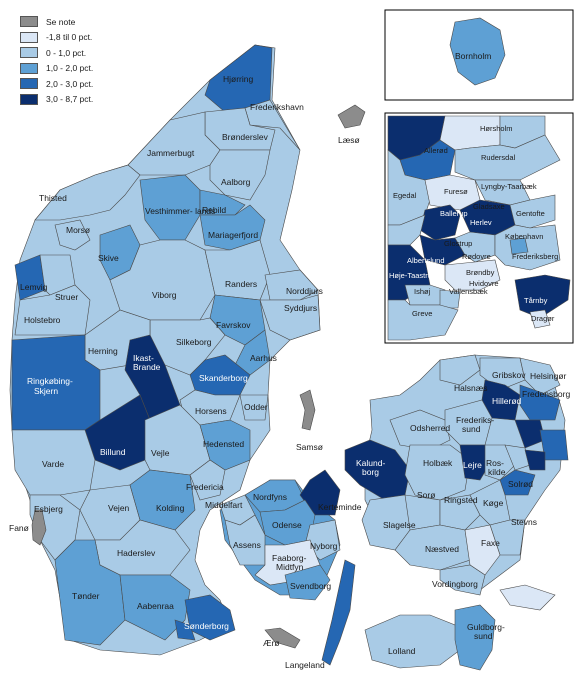 The image size is (579, 700). What do you see at coordinates (205, 487) in the screenshot?
I see `label-fredericia: Fredericia` at bounding box center [205, 487].